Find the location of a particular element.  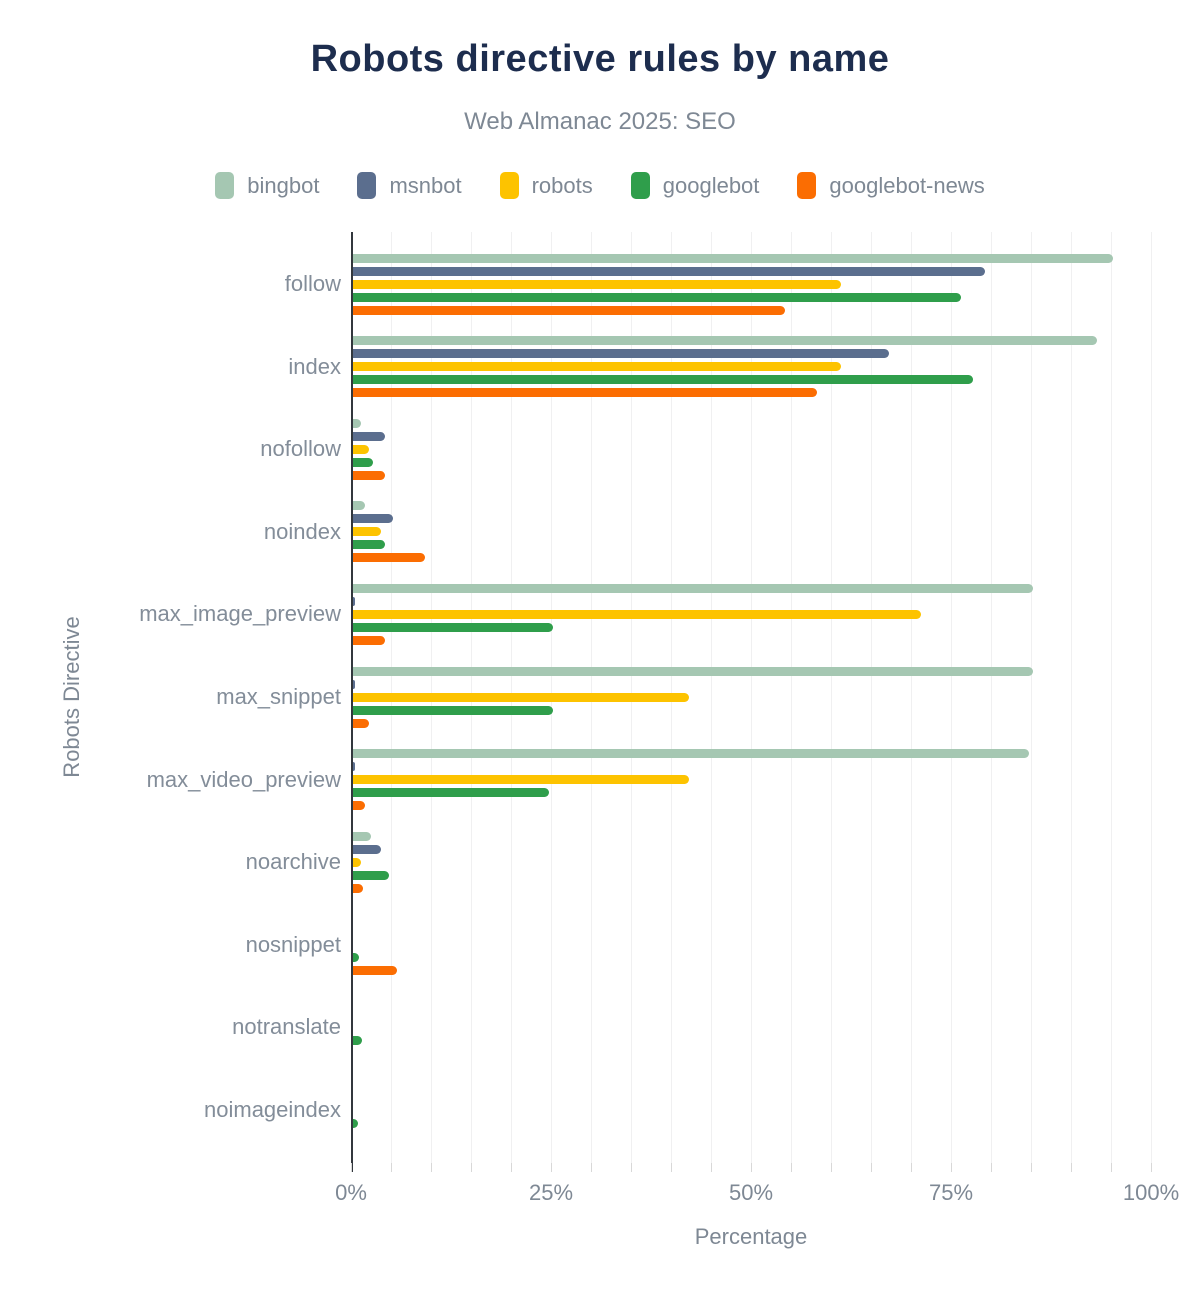

bar-follow-bingbot is located at coordinates (733, 258).